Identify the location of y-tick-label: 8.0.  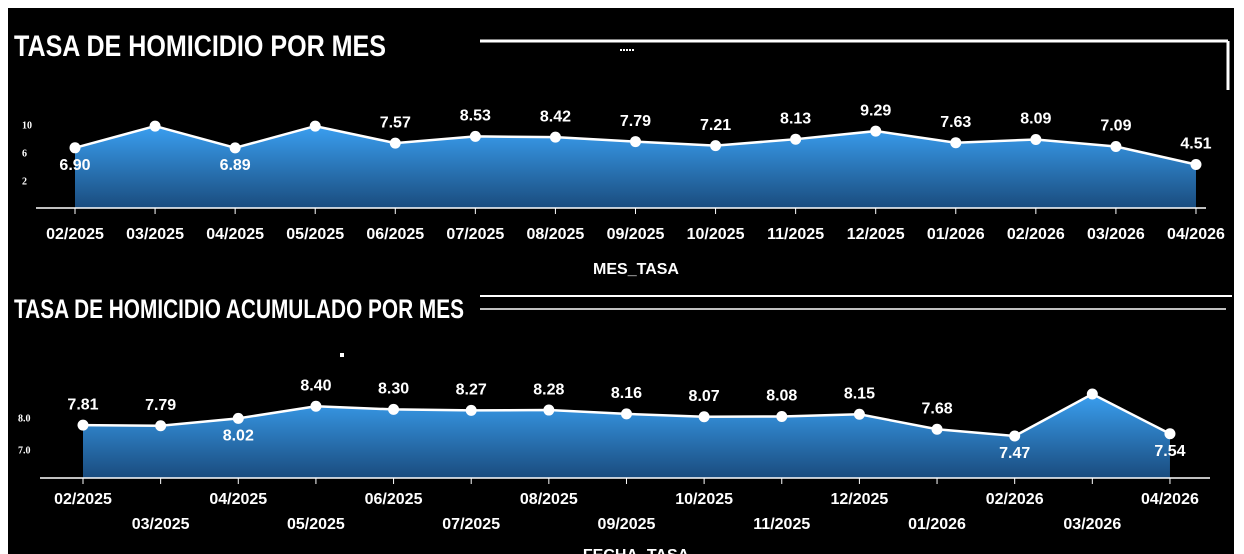
(24, 418).